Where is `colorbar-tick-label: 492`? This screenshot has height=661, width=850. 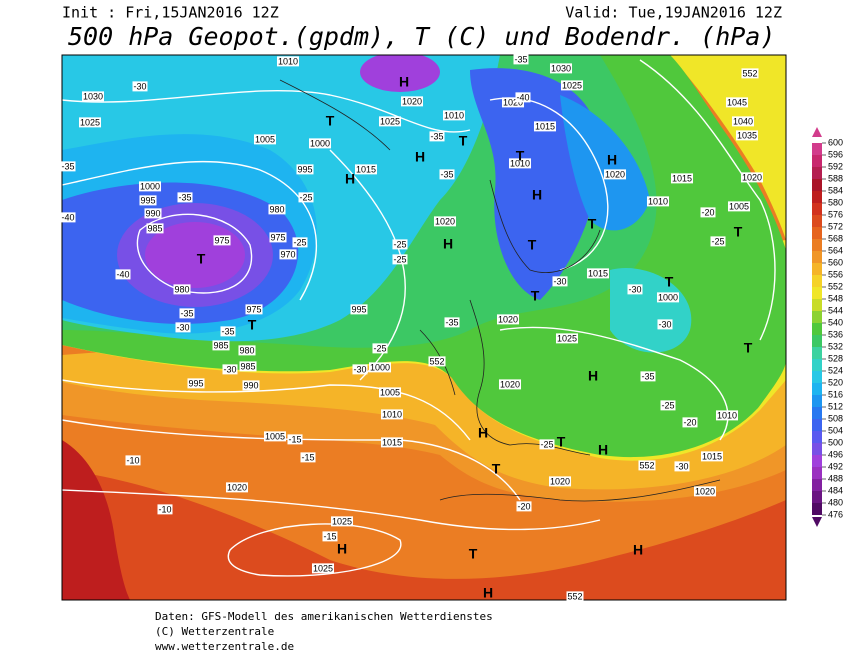
colorbar-tick-label: 492 is located at coordinates (835, 466).